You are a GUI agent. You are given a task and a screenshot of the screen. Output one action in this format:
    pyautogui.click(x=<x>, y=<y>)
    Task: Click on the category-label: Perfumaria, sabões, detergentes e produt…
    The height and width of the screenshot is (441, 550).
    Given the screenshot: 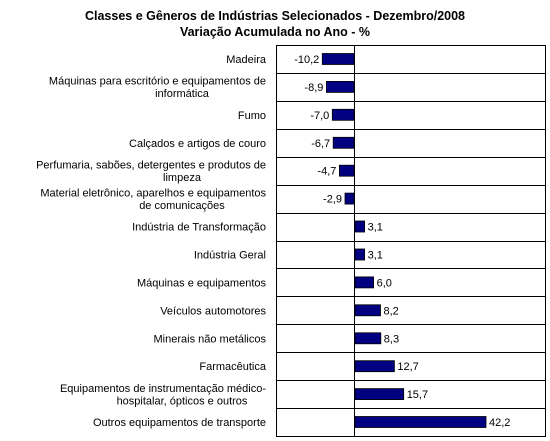 What is the action you would take?
    pyautogui.click(x=151, y=171)
    